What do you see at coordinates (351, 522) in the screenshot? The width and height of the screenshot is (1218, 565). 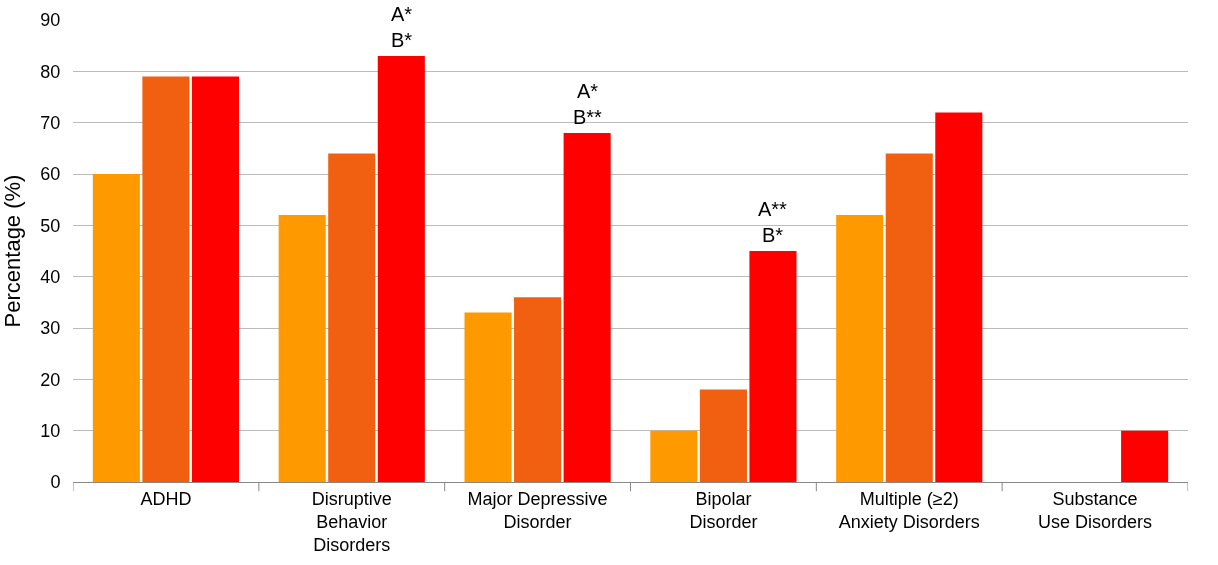 I see `x-tick-label: Disruptive Behavior Disorders` at bounding box center [351, 522].